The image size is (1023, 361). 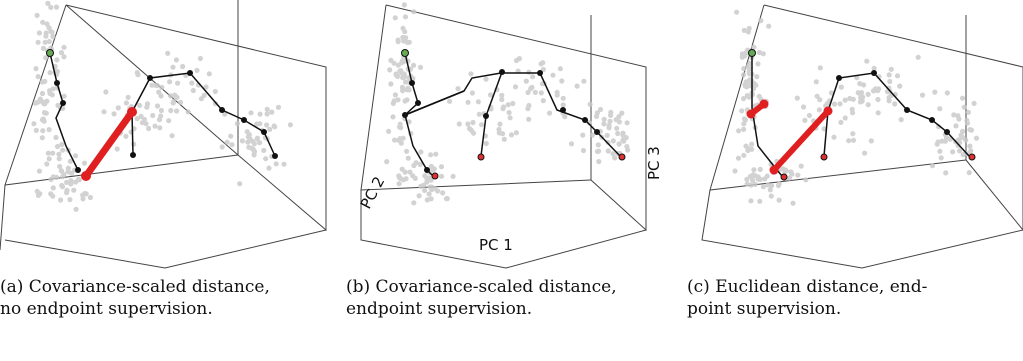 What do you see at coordinates (784, 177) in the screenshot?
I see `end-node` at bounding box center [784, 177].